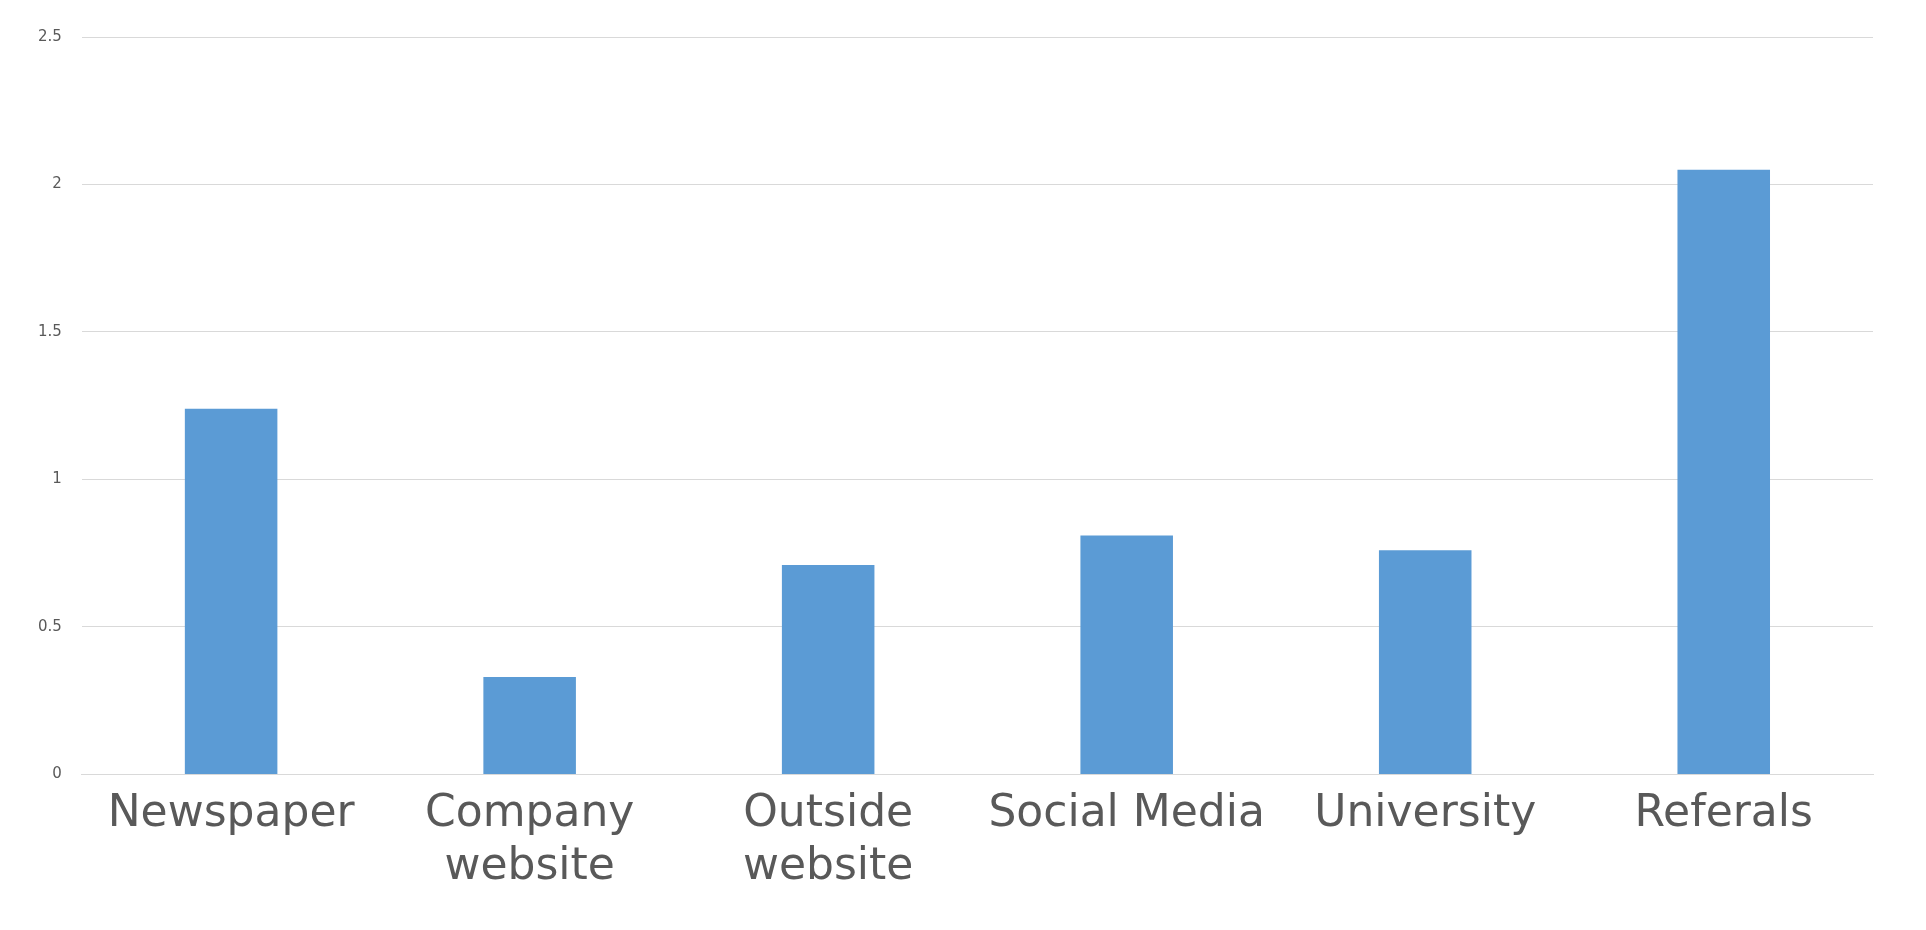 The image size is (1926, 930). I want to click on x-tick-label: Outside website, so click(828, 837).